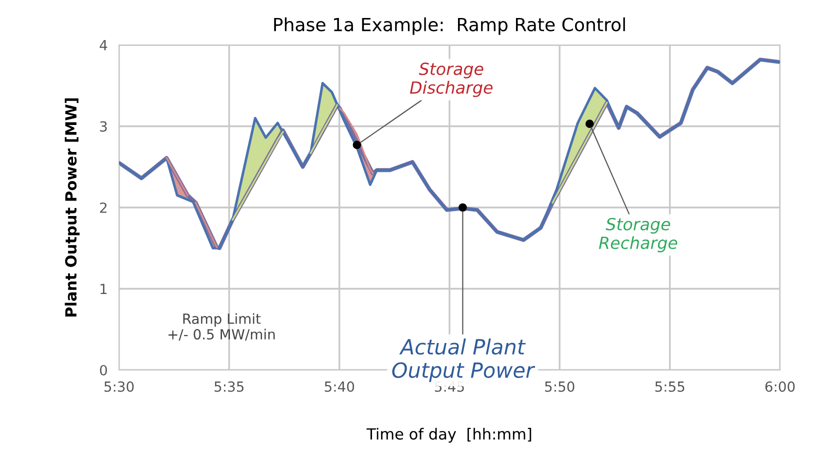 This screenshot has height=459, width=819. Describe the element at coordinates (103, 289) in the screenshot. I see `y-tick-label: 1` at that location.